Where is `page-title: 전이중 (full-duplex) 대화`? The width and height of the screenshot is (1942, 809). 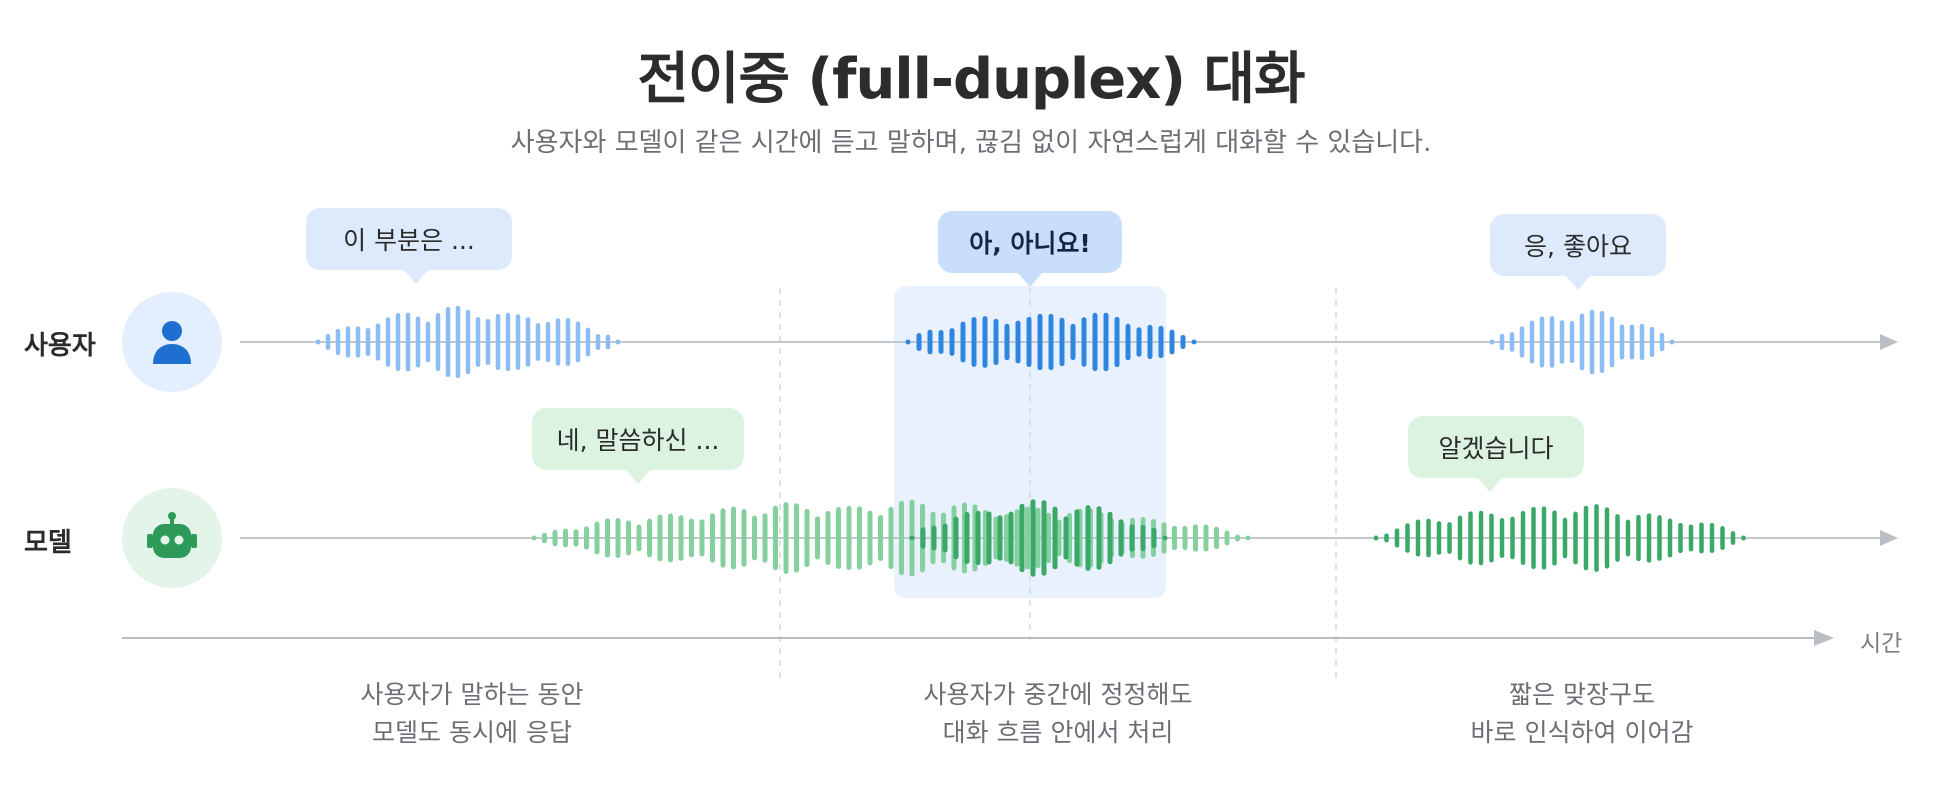
page-title: 전이중 (full-duplex) 대화 is located at coordinates (971, 79).